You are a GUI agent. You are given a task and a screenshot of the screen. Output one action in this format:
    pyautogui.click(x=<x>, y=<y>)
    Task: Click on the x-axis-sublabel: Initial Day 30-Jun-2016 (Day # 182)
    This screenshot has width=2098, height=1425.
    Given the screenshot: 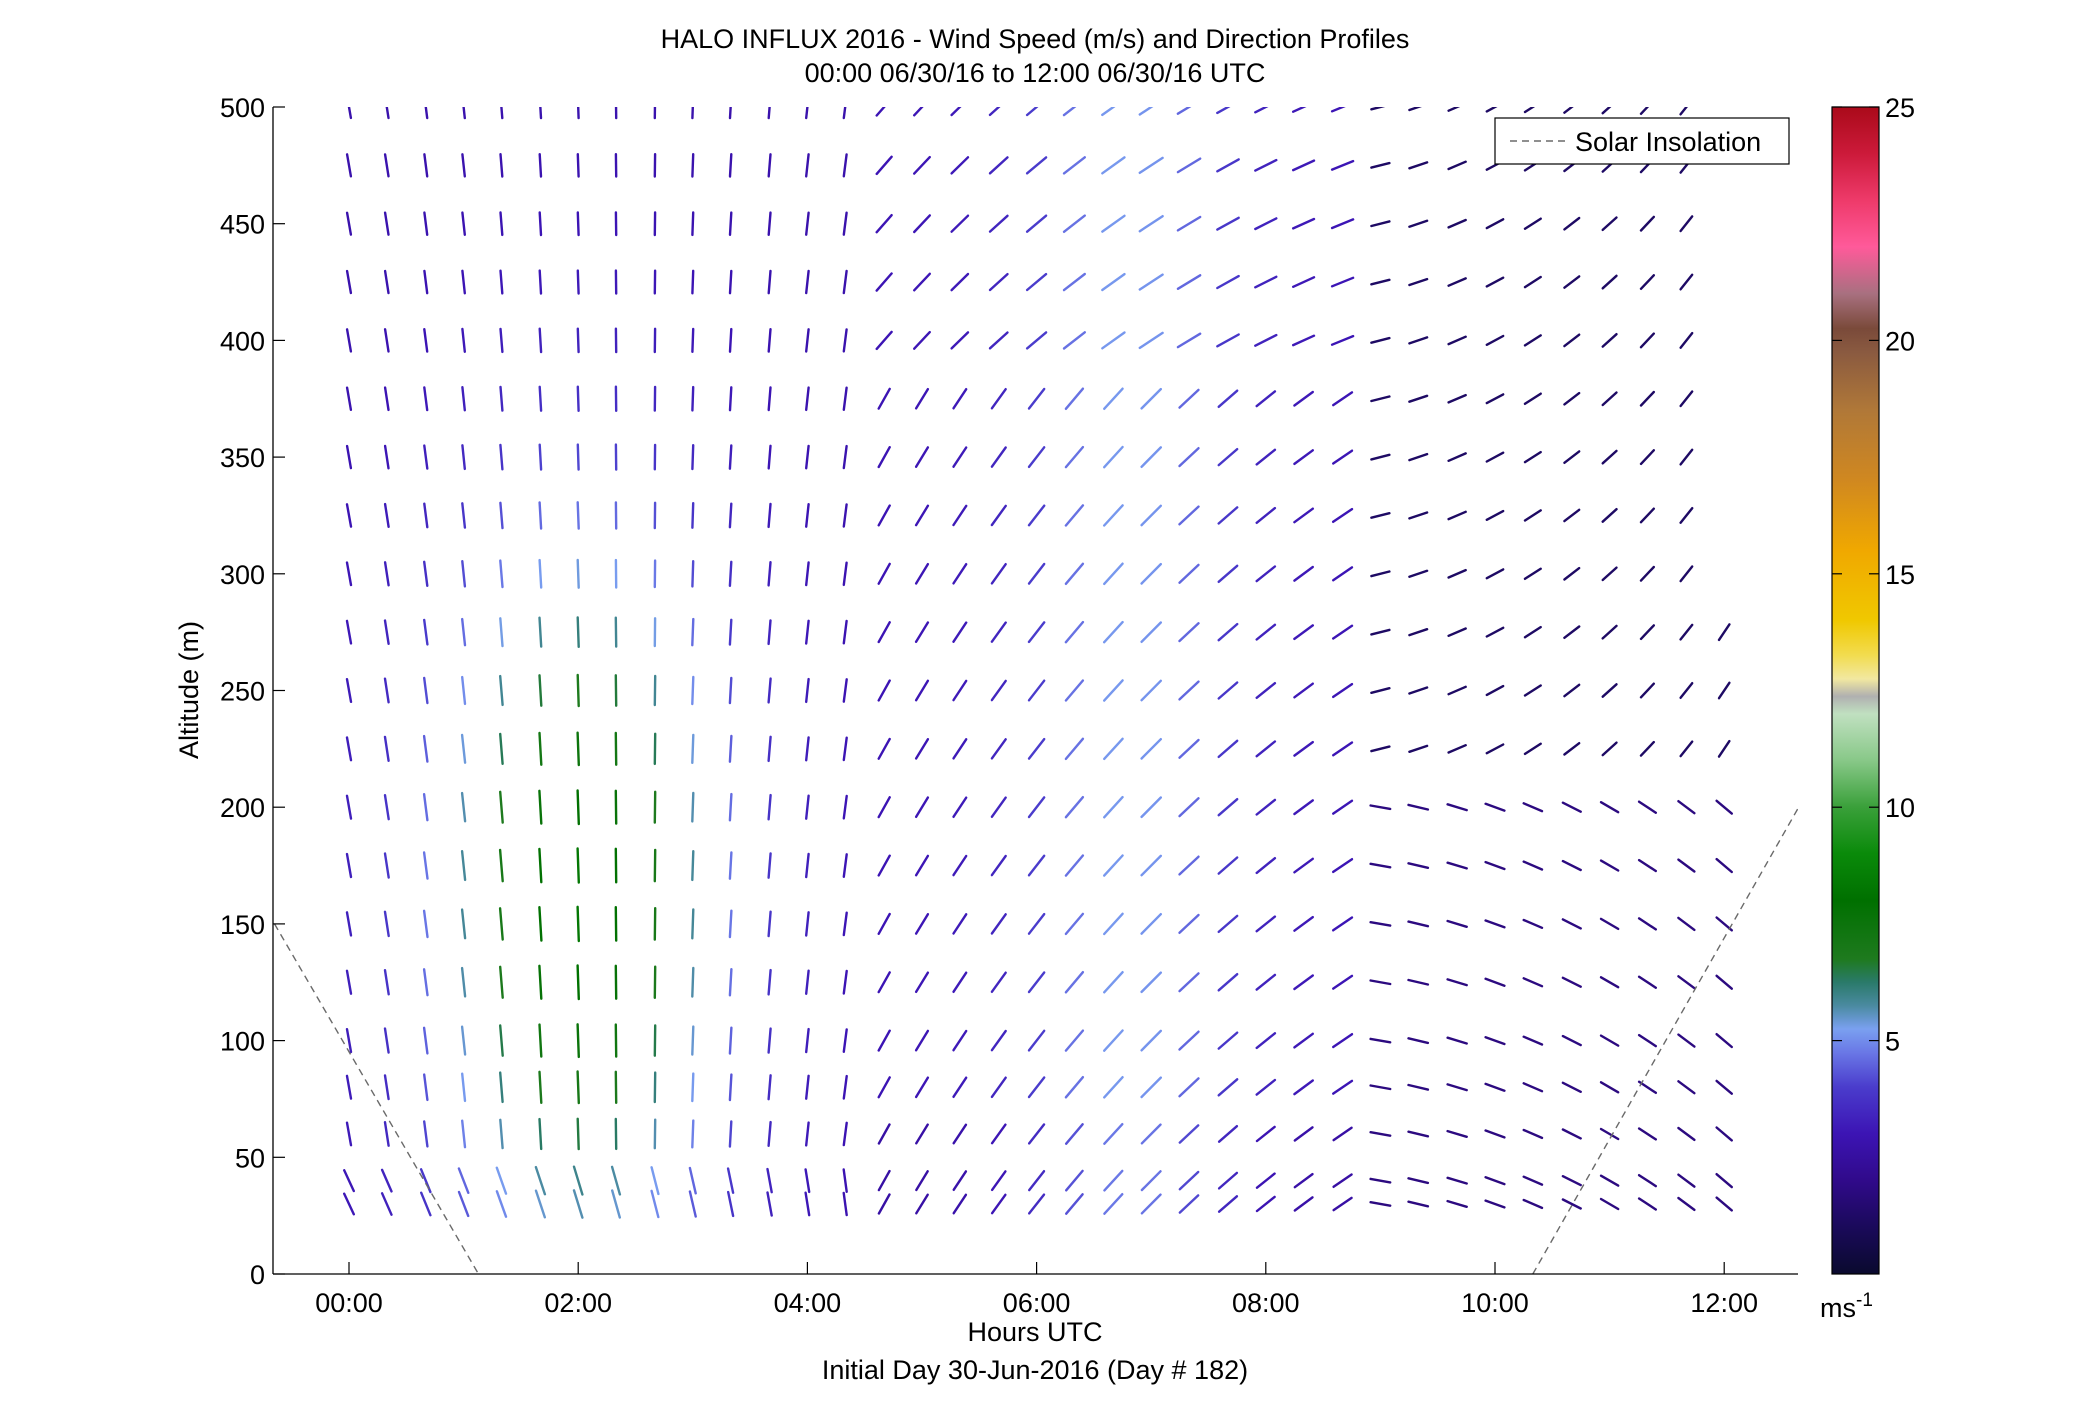 What is the action you would take?
    pyautogui.click(x=1035, y=1370)
    